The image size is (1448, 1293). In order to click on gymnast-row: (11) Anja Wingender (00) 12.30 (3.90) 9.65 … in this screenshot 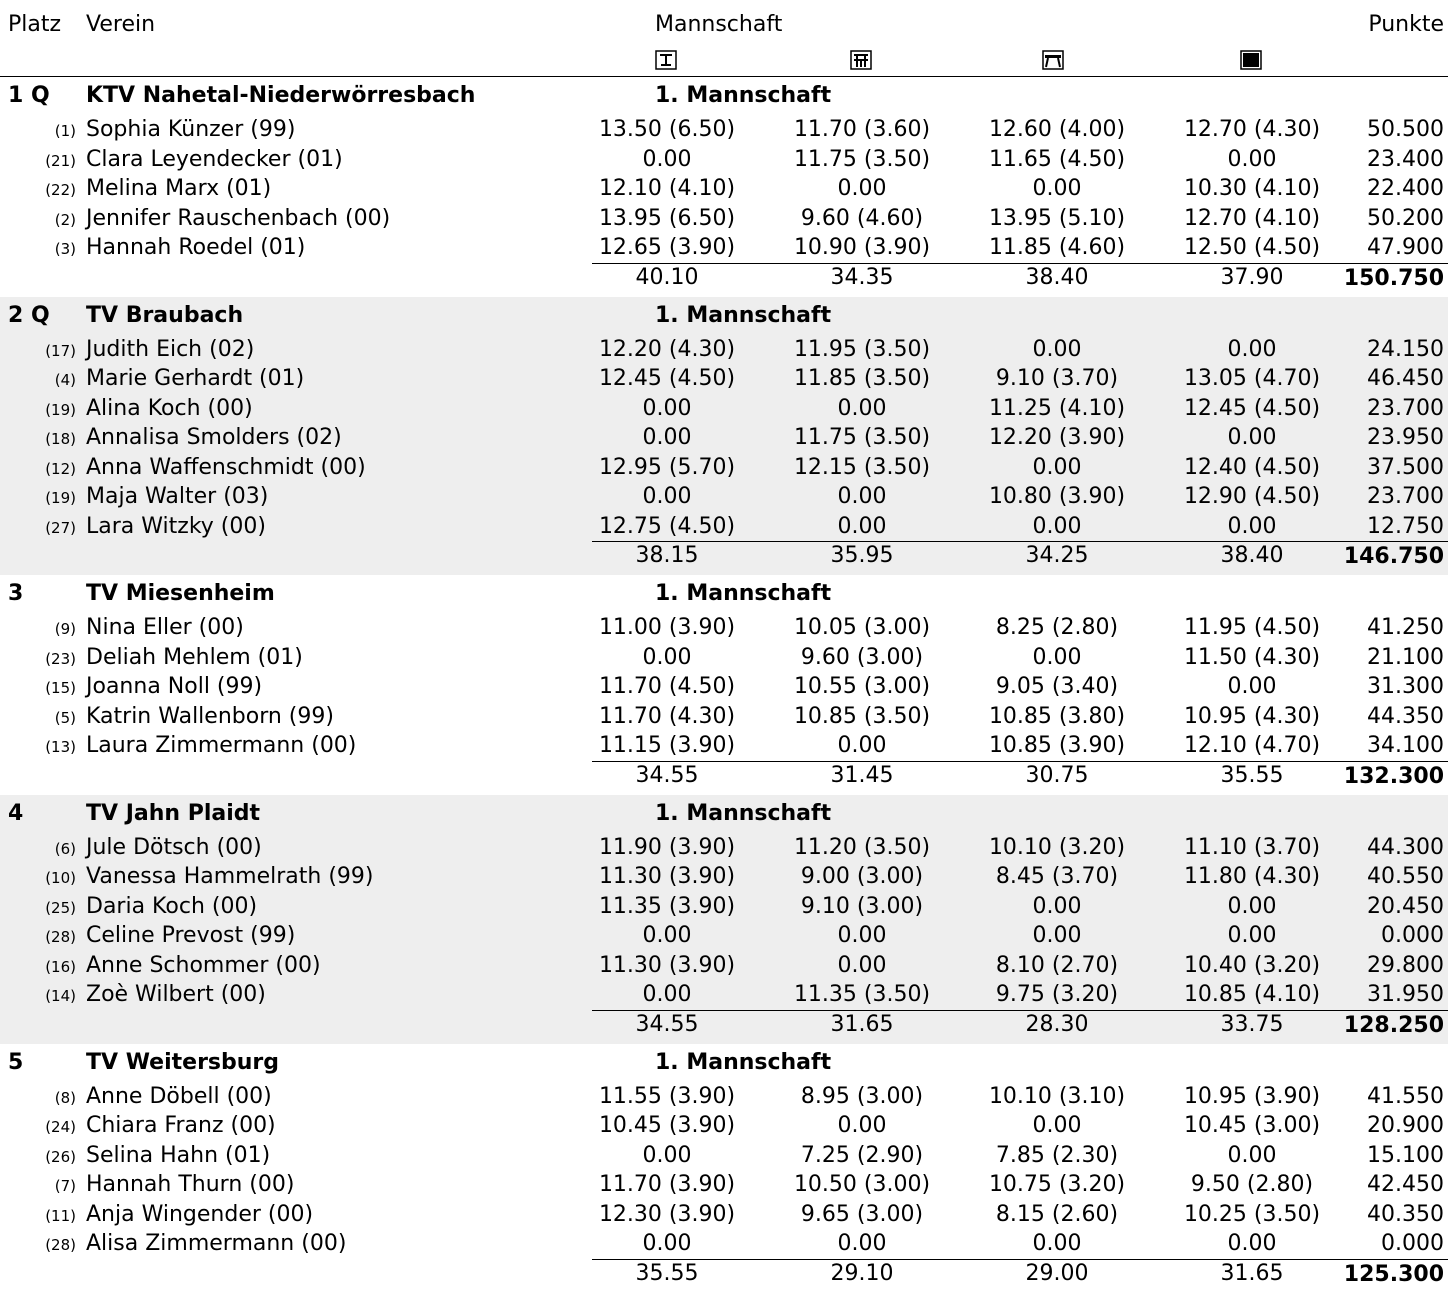, I will do `click(724, 1215)`.